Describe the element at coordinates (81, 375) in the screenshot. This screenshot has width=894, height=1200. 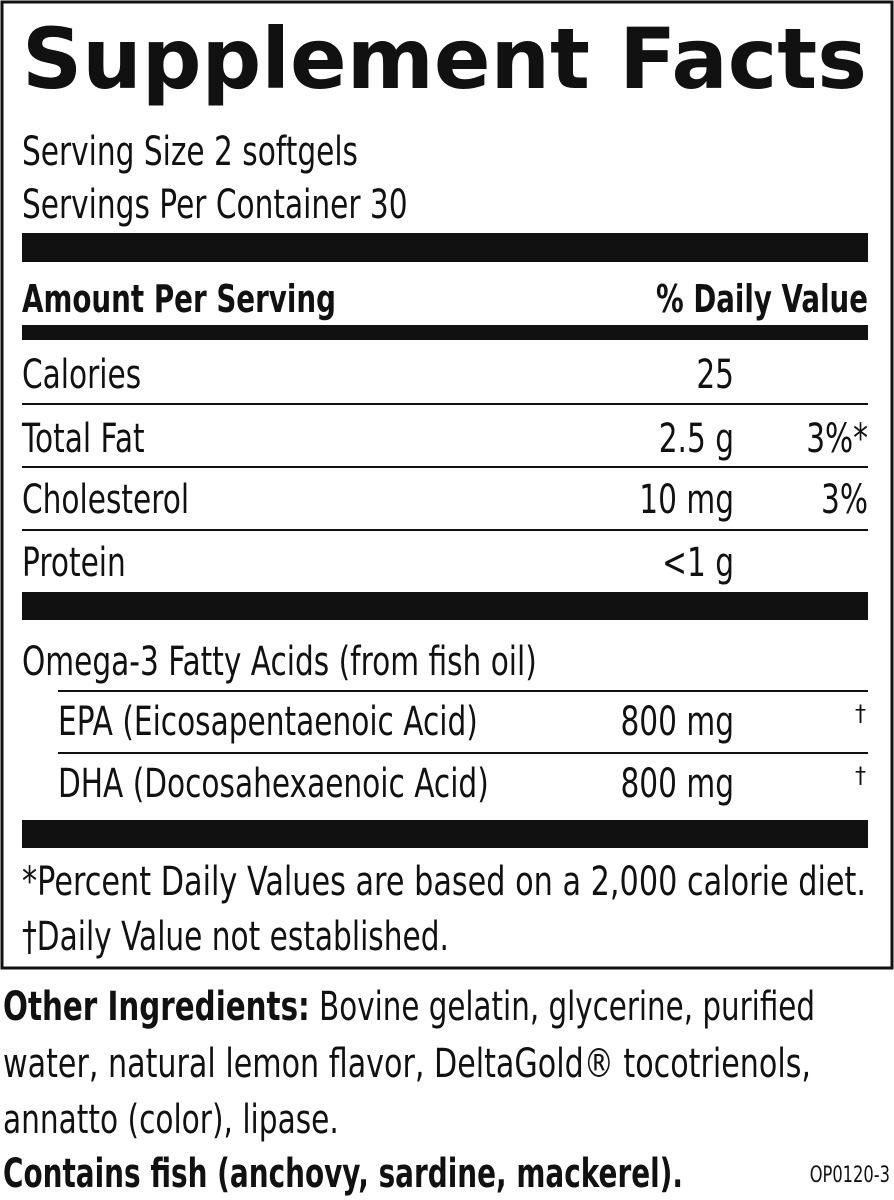
I see `nutrient-name: Calories` at that location.